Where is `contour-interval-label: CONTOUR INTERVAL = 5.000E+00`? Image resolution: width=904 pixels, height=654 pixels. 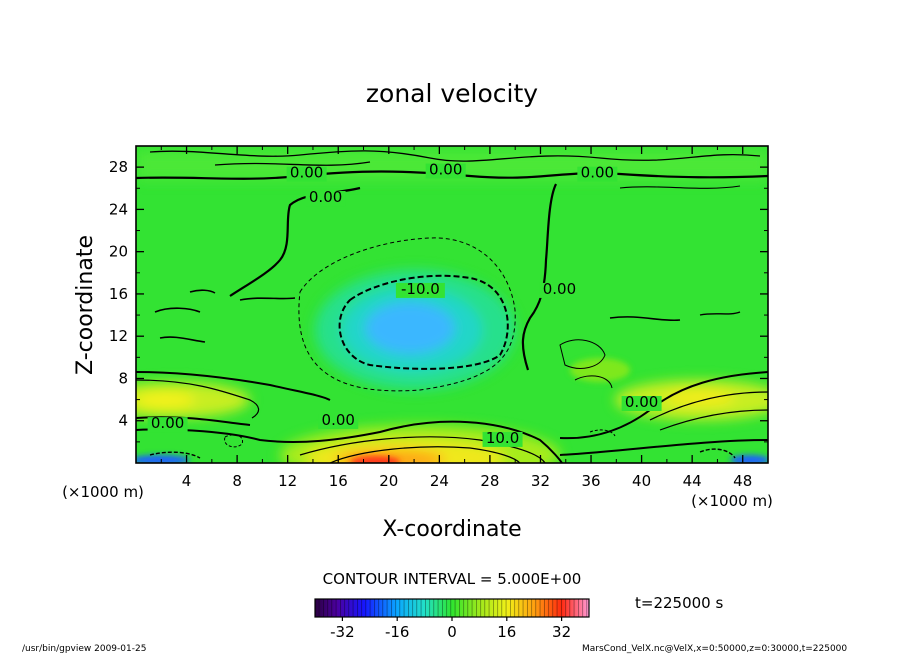 contour-interval-label: CONTOUR INTERVAL = 5.000E+00 is located at coordinates (452, 579).